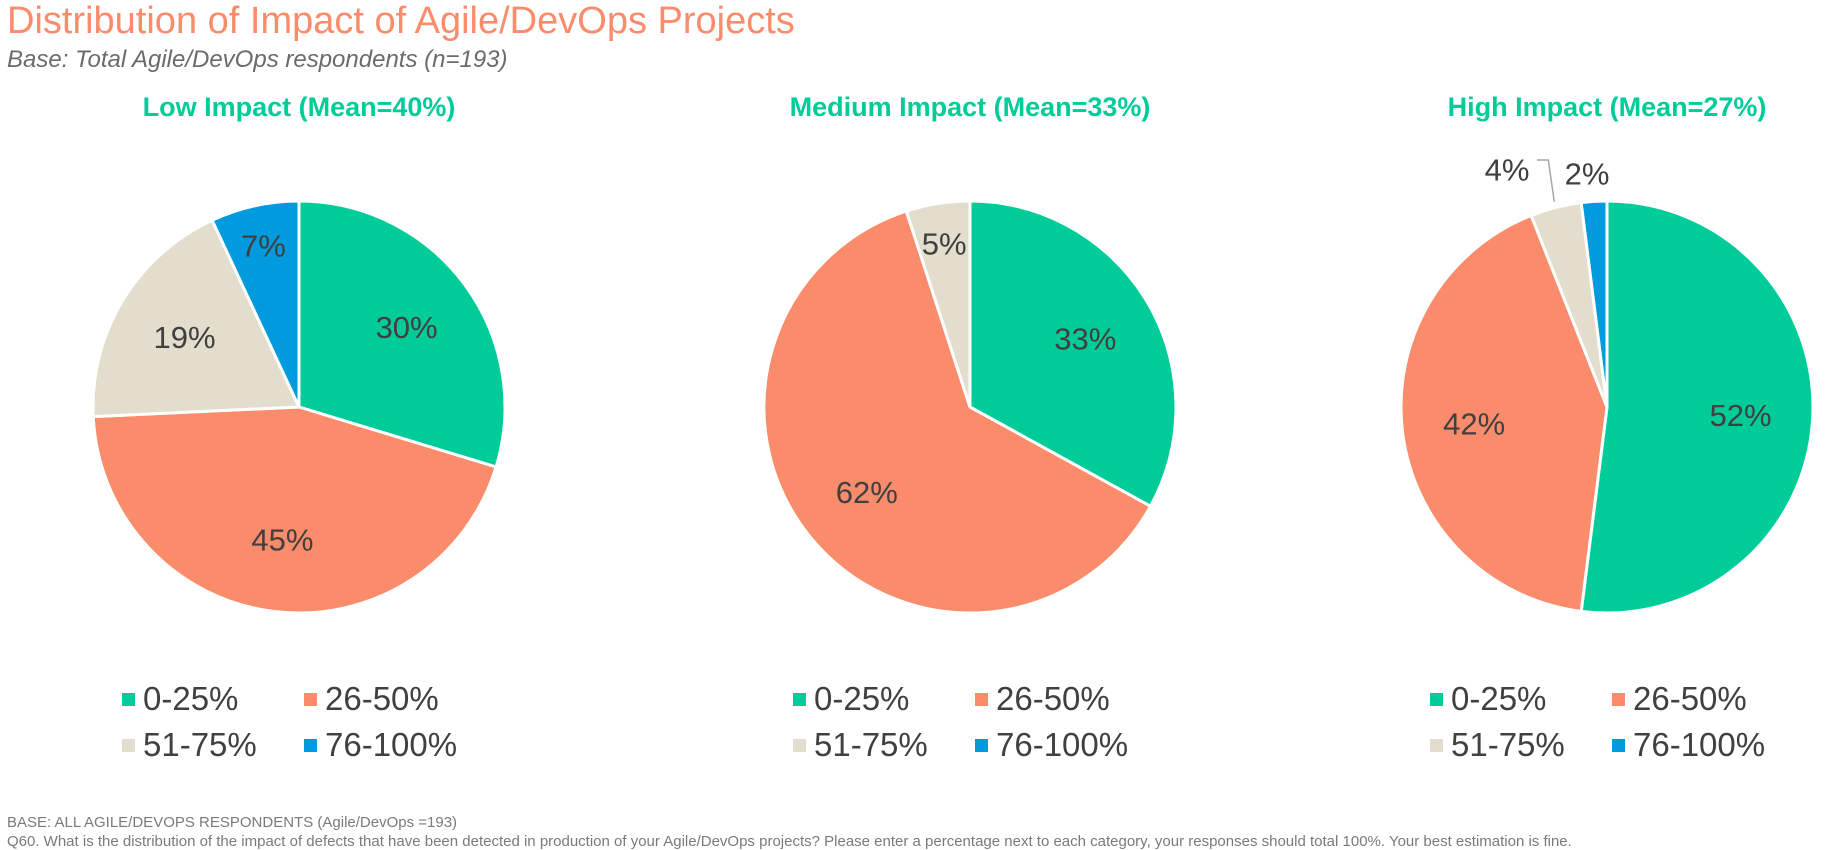 The height and width of the screenshot is (850, 1831). What do you see at coordinates (1085, 338) in the screenshot?
I see `data-label-0-25: 33%` at bounding box center [1085, 338].